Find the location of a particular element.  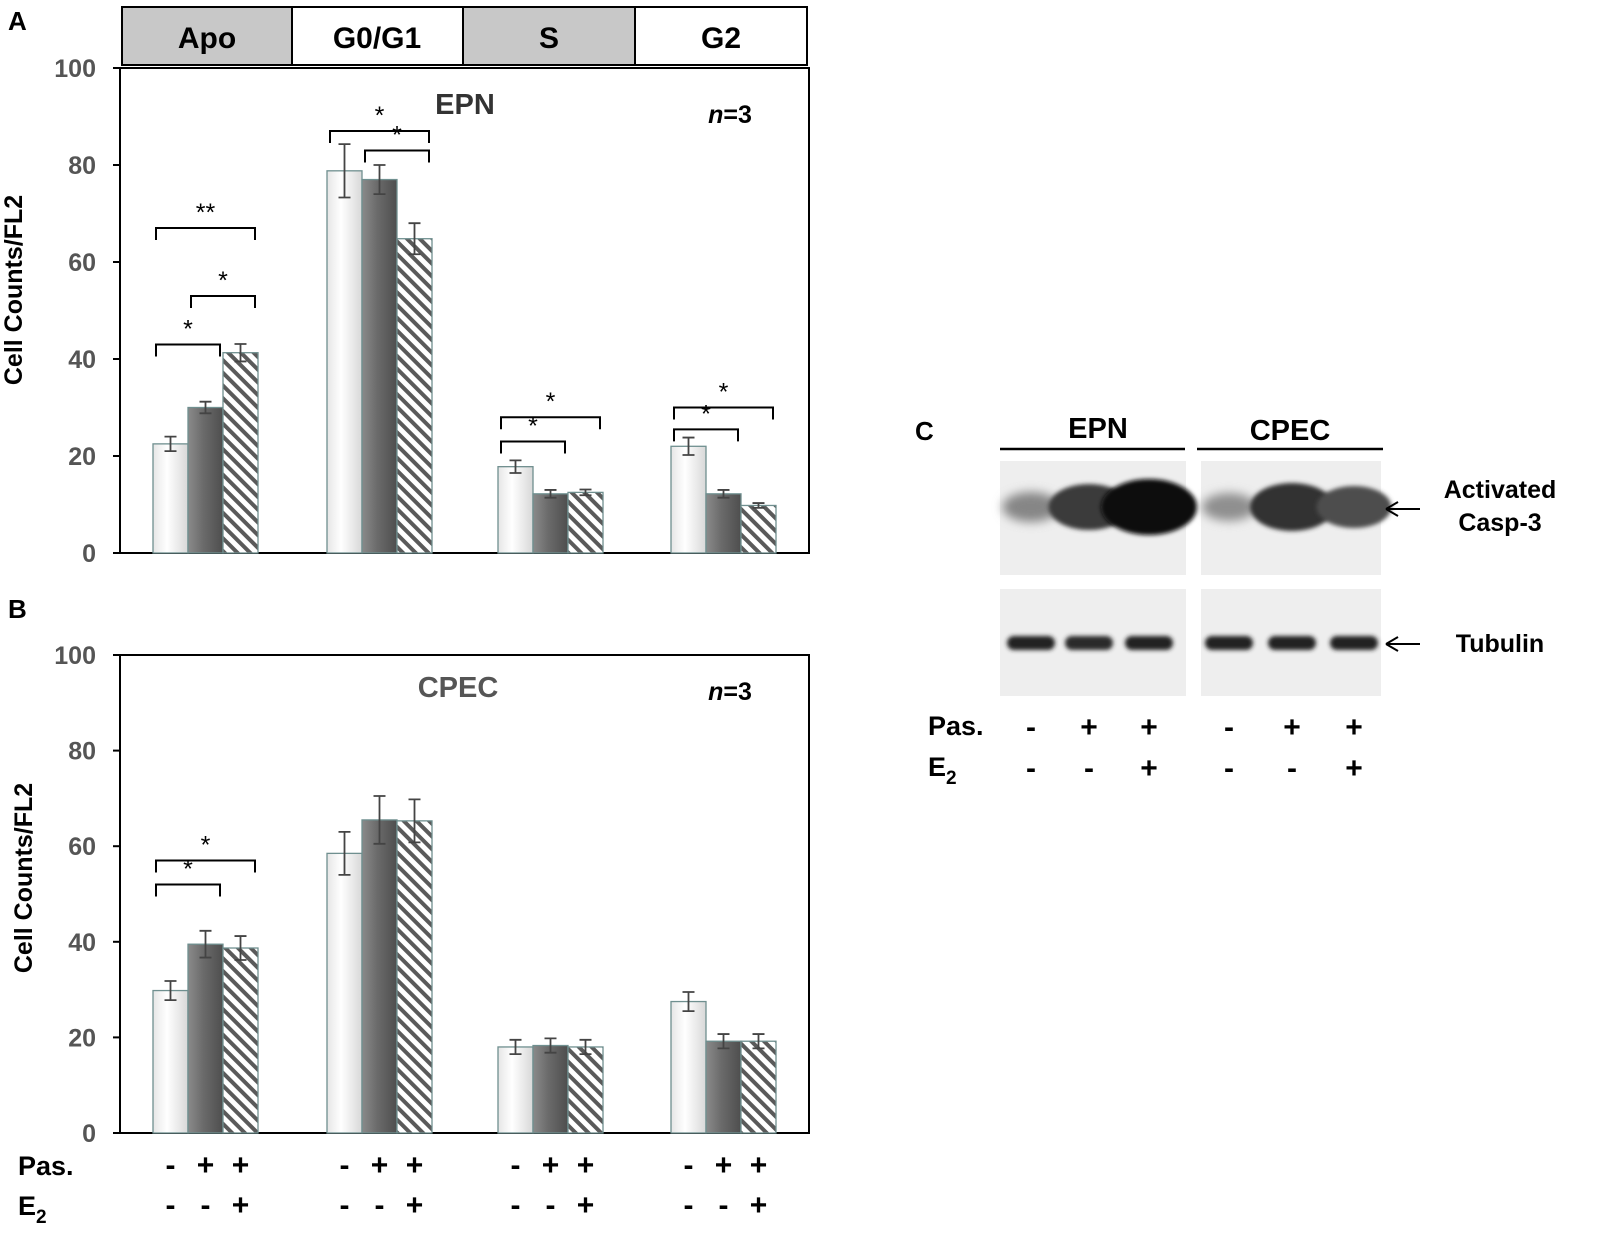

chart-a-ylabel: Cell Counts/FL2 is located at coordinates (14, 290).